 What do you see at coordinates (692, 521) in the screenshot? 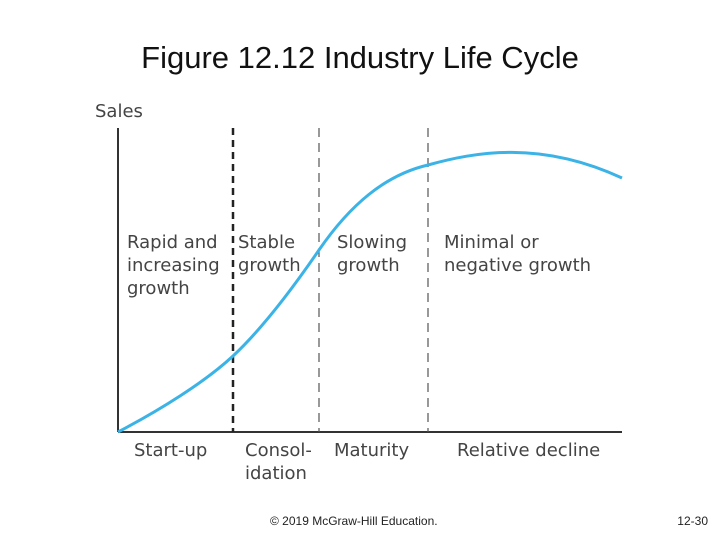
I see `page-number: 12-30` at bounding box center [692, 521].